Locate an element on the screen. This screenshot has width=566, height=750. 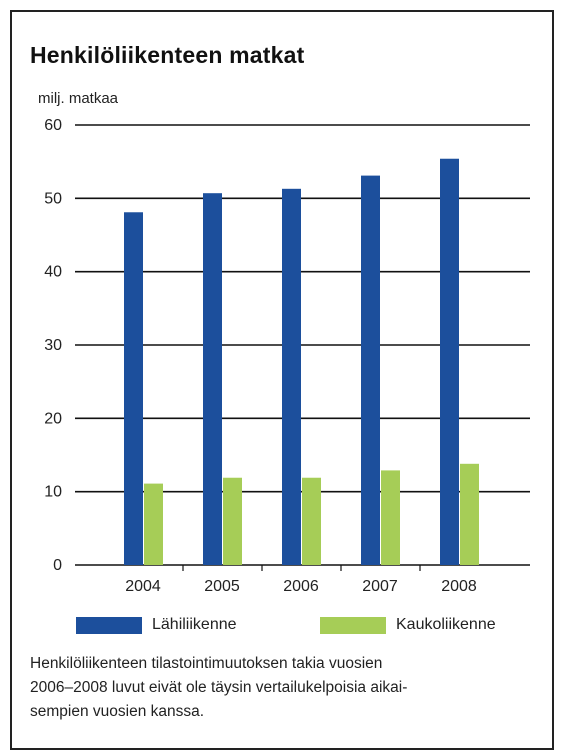
bar-l-hiliikenne-2005 is located at coordinates (212, 379).